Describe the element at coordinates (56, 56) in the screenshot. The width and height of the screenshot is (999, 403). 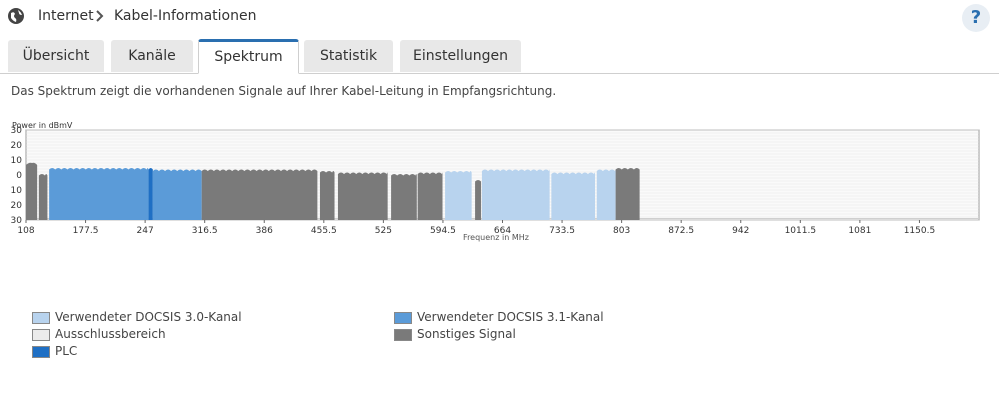
I see `tab-uebersicht: Übersicht` at that location.